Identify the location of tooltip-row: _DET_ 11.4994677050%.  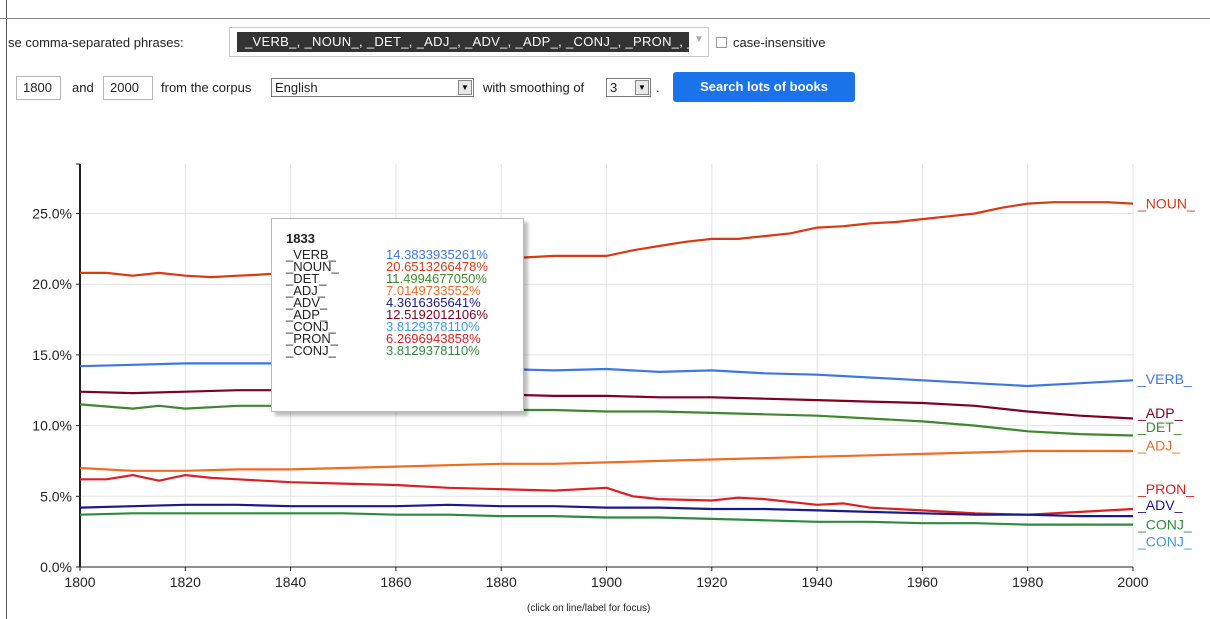
(404, 278).